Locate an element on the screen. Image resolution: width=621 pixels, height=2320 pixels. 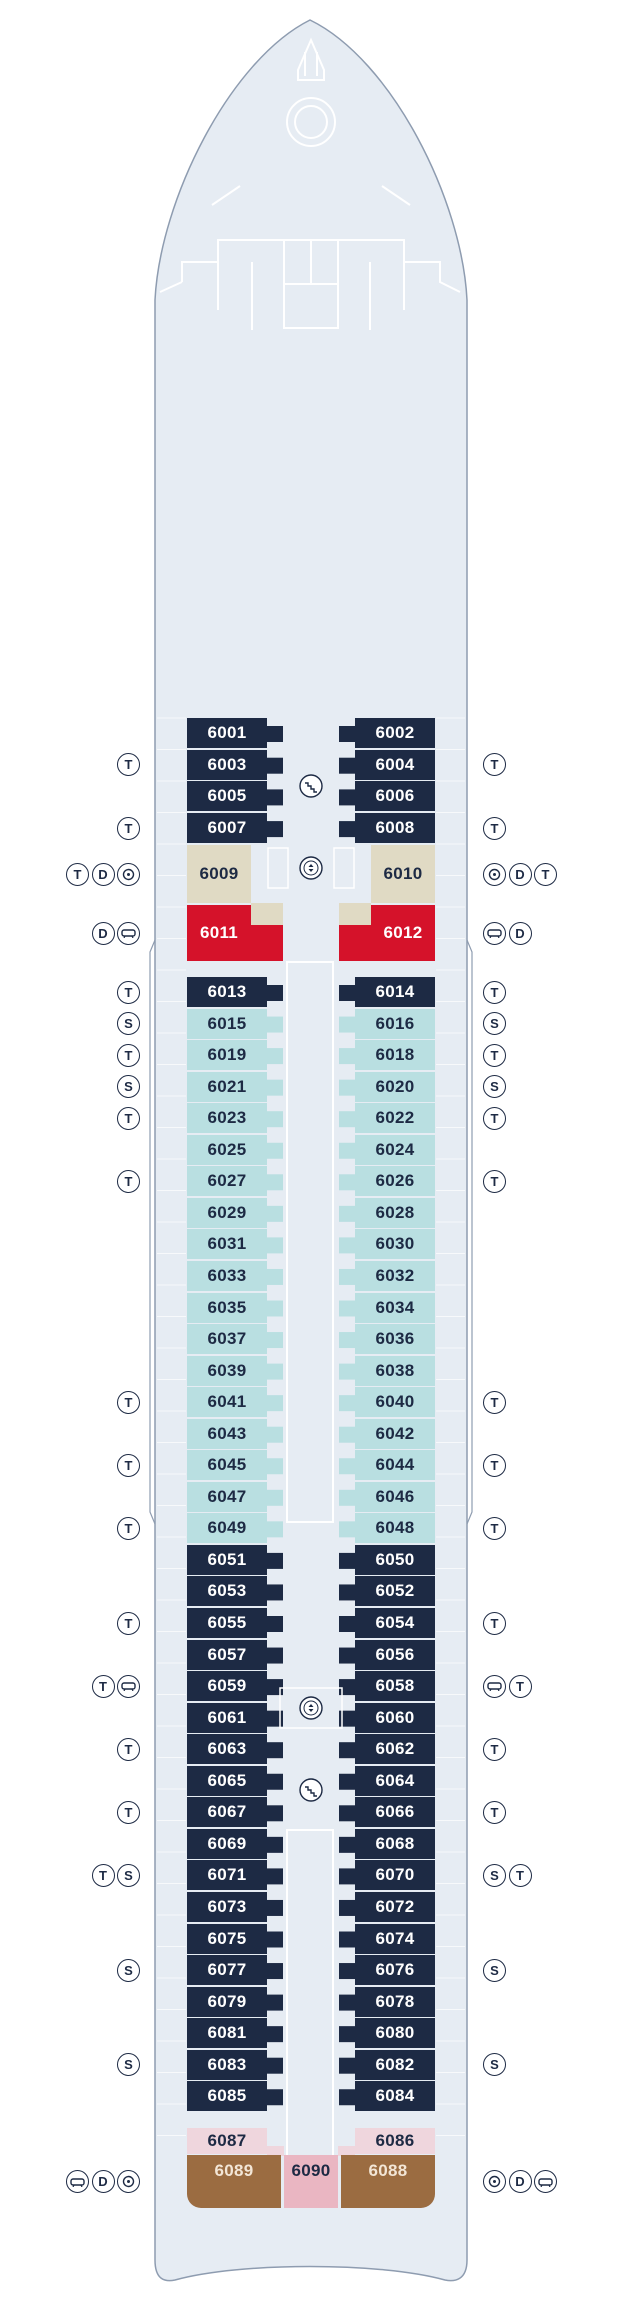
hull-shoulder-right is located at coordinates (469, 1232).